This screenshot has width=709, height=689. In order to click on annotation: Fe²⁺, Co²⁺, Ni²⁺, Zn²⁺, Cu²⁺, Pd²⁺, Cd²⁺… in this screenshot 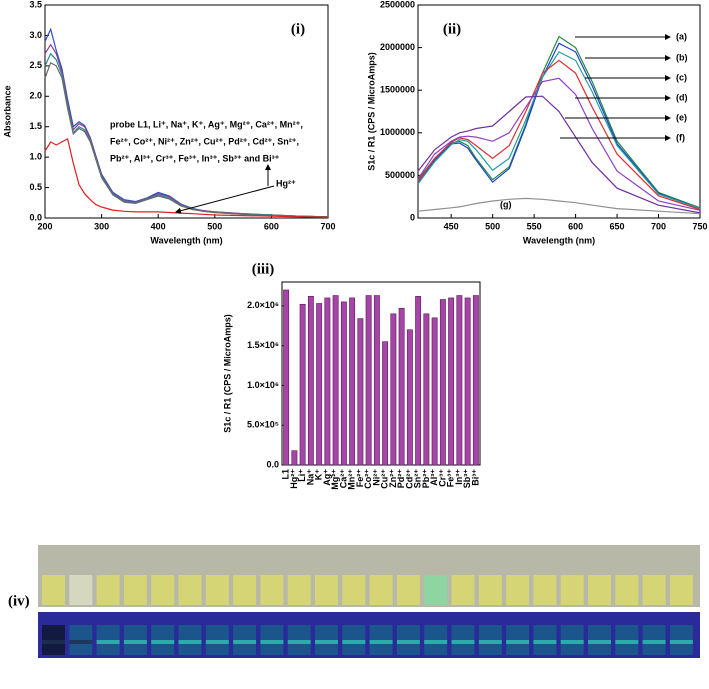, I will do `click(204, 141)`.